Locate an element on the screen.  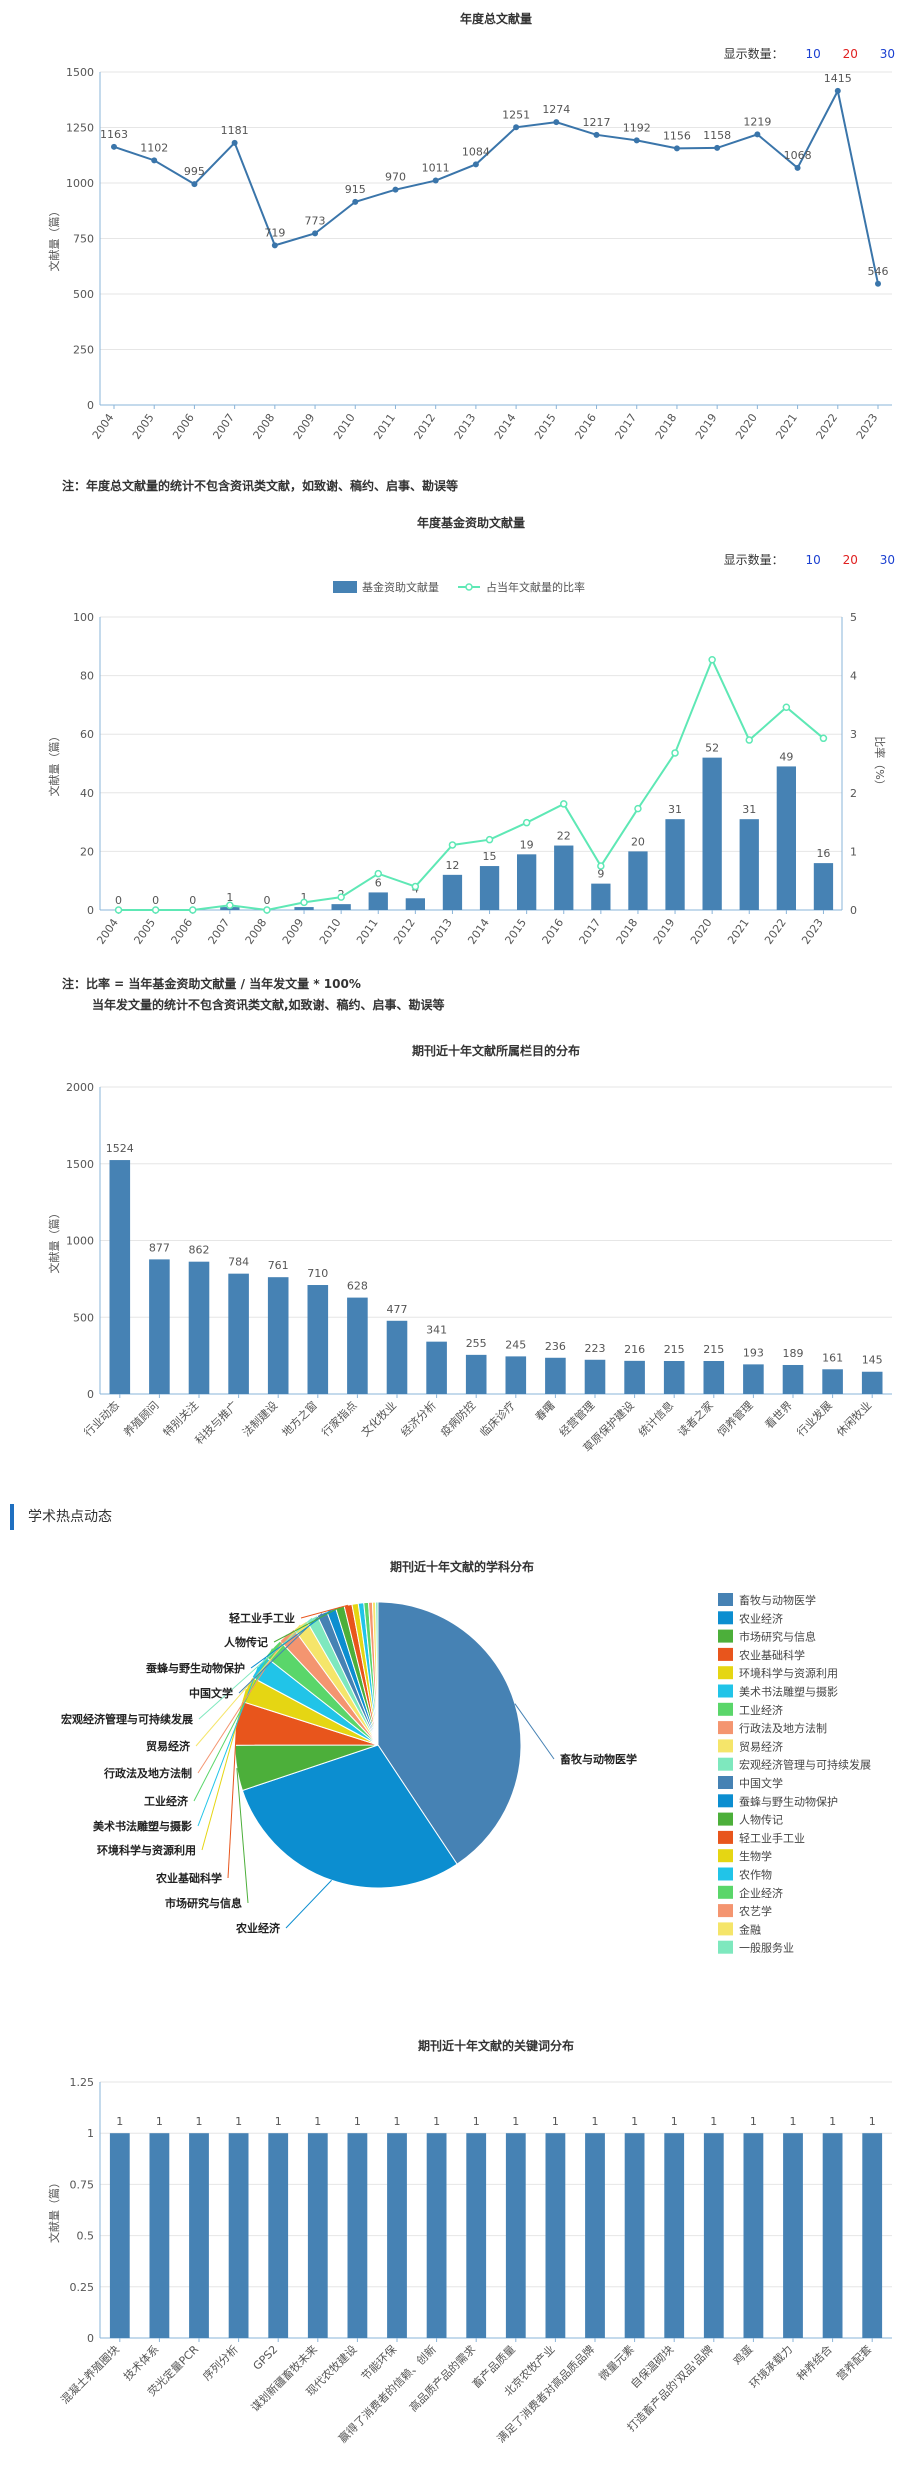
data-label: 161 is located at coordinates (832, 1357).